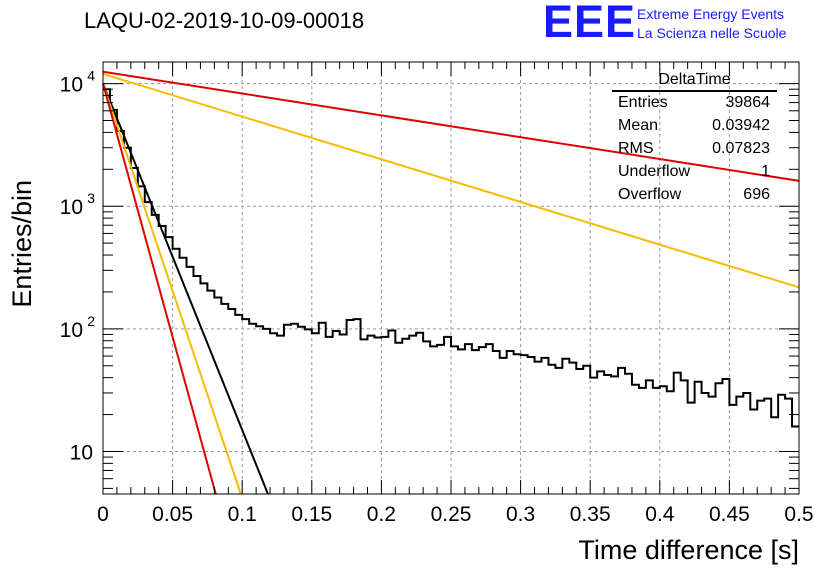 This screenshot has height=572, width=836. What do you see at coordinates (765, 171) in the screenshot?
I see `stats-value-underflow: 1` at bounding box center [765, 171].